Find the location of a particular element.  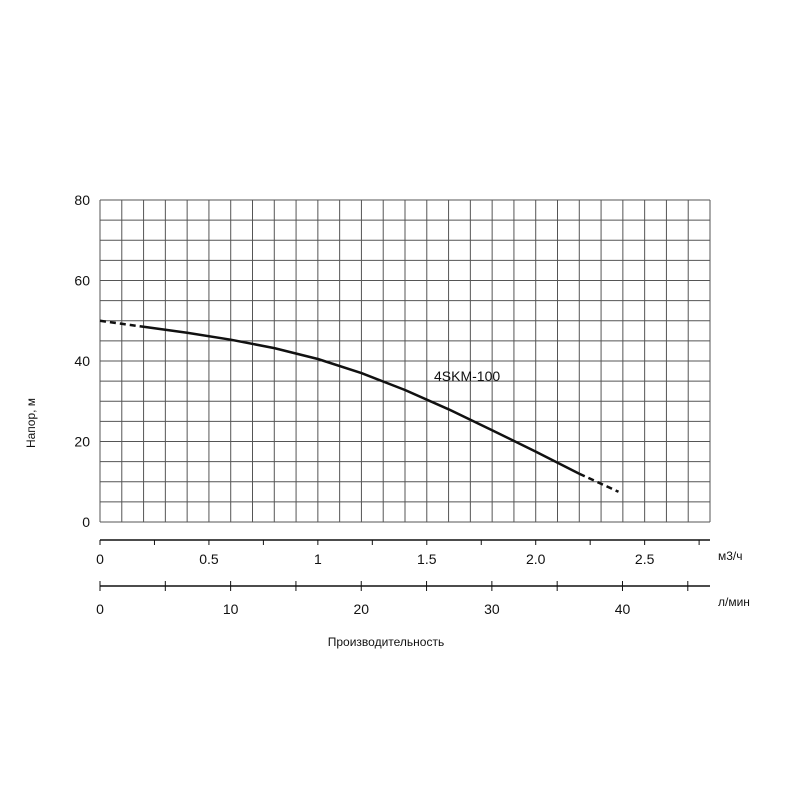

x-axis-secondary: 0 10 20 30 40 is located at coordinates (403, 599).